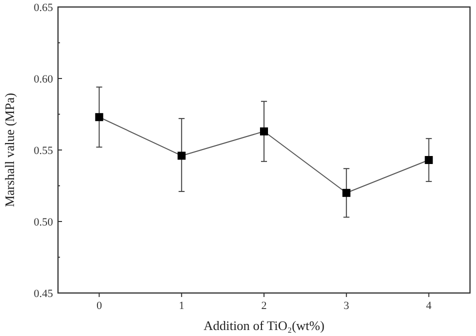  I want to click on x-tick-label: 1, so click(181, 306).